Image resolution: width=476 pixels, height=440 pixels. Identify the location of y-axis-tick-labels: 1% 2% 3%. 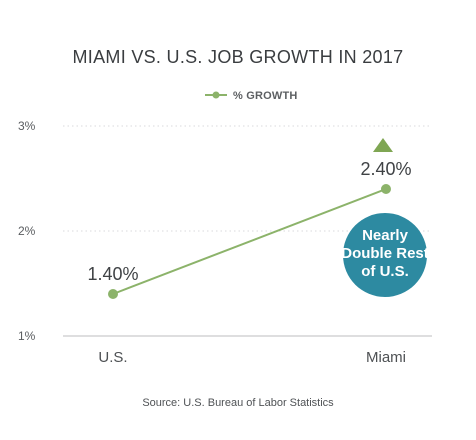
(27, 231).